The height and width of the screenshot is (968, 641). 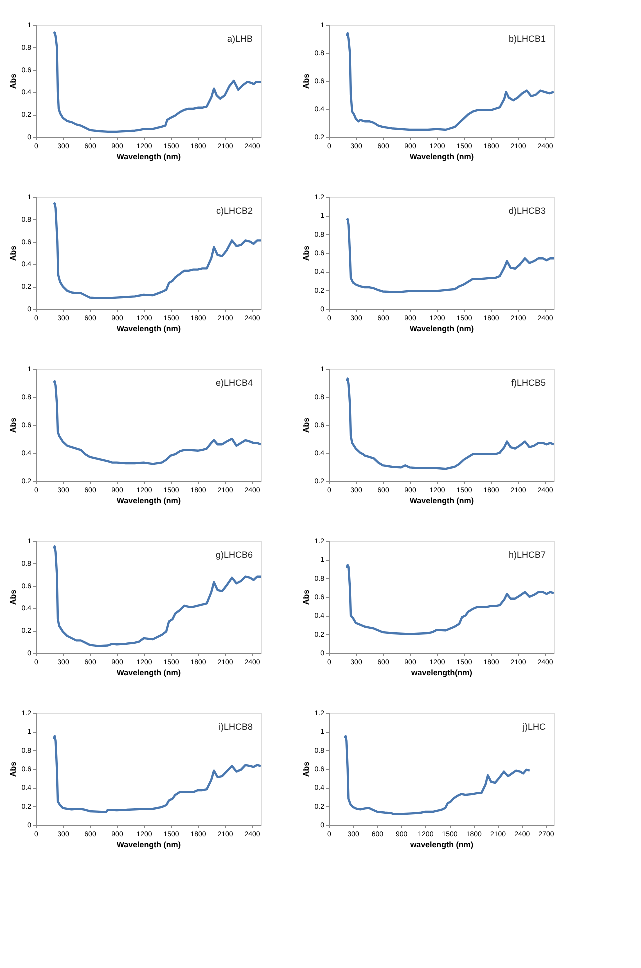 What do you see at coordinates (534, 727) in the screenshot?
I see `text: j)LHC` at bounding box center [534, 727].